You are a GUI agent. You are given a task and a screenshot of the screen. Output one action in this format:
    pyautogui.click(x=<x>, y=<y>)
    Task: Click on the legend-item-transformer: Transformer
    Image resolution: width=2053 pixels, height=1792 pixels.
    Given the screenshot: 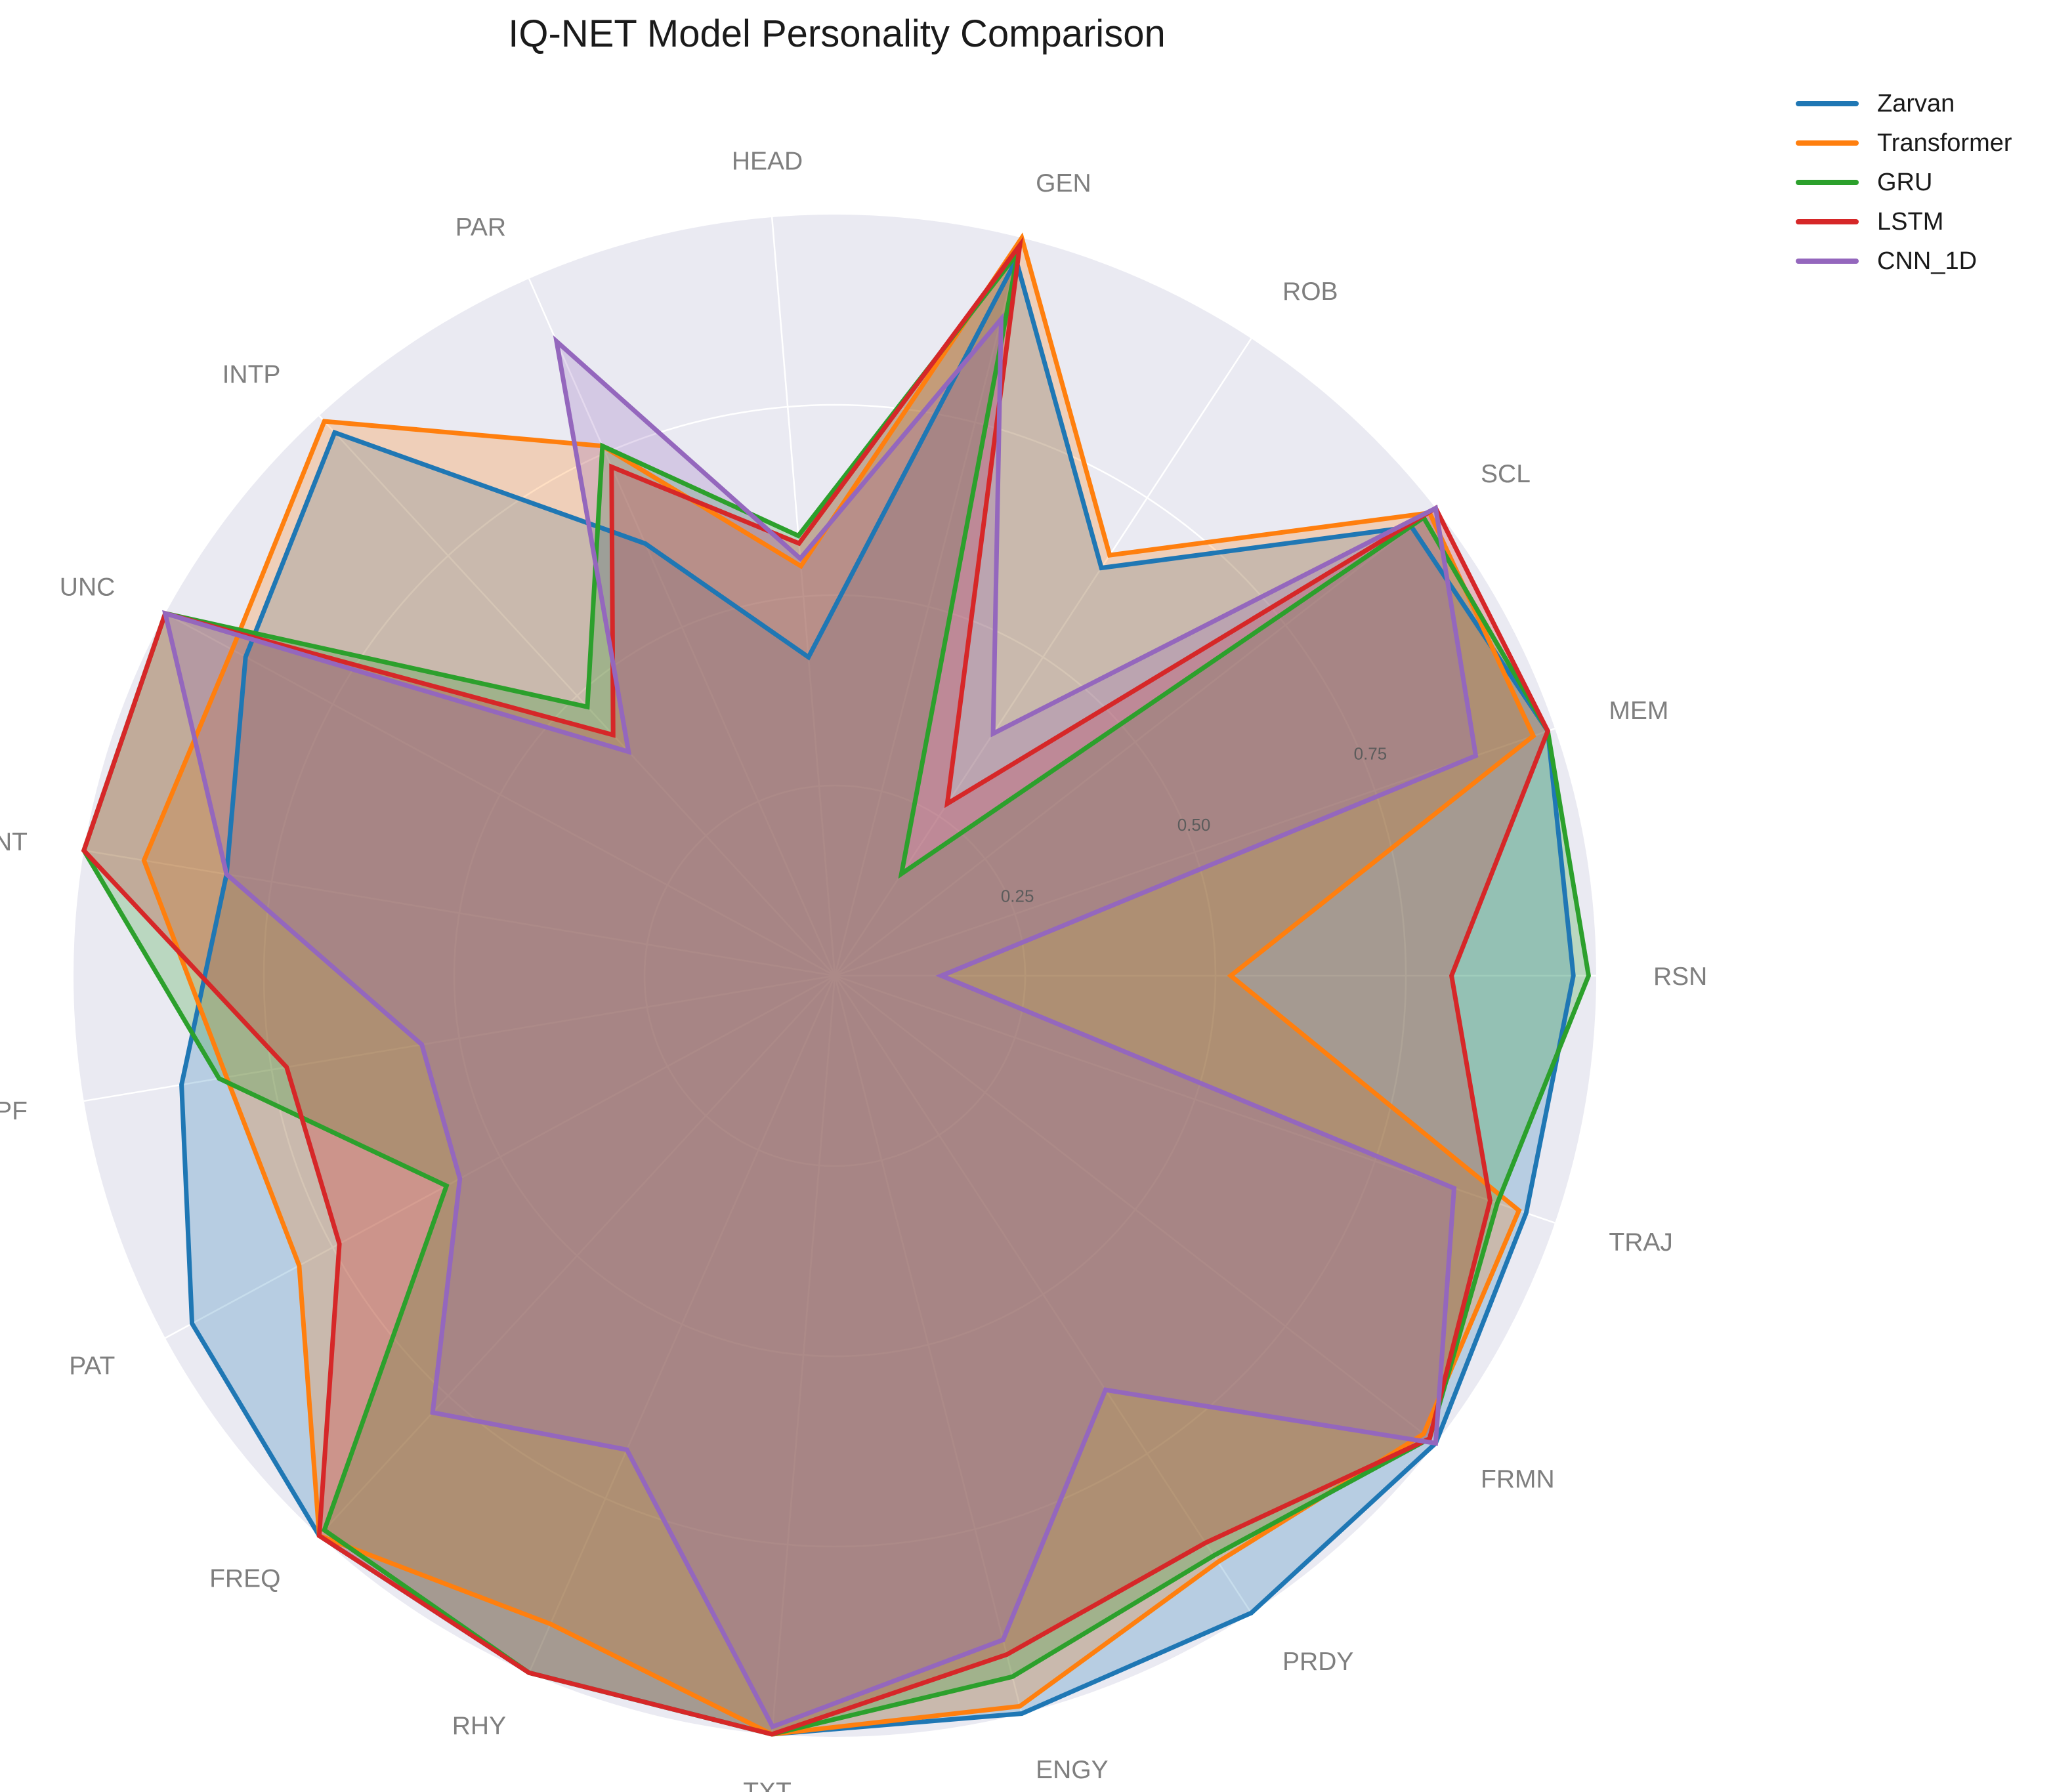 What is the action you would take?
    pyautogui.click(x=1904, y=143)
    